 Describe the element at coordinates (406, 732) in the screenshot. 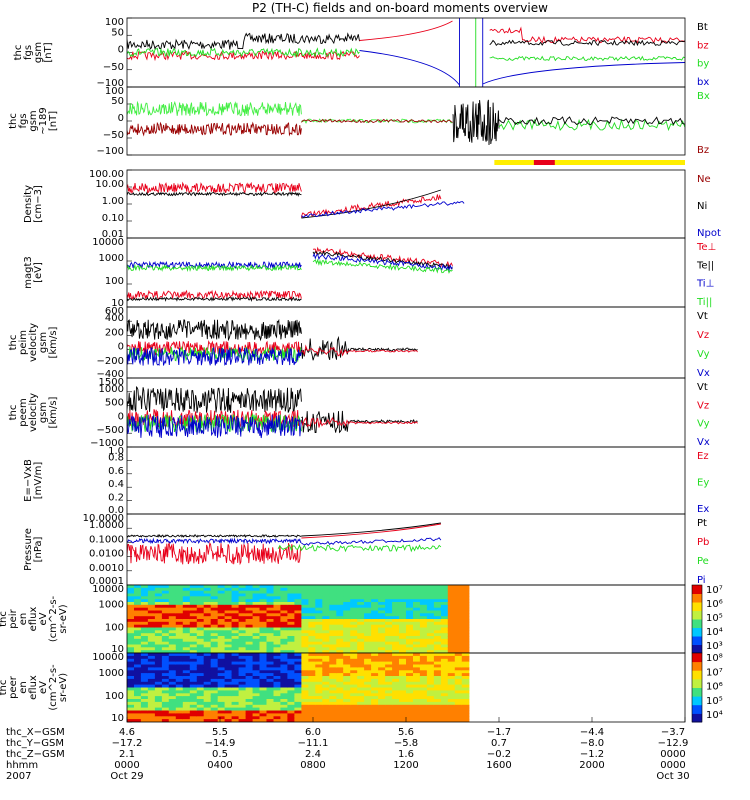

I see `xaxis-tick-label: 5.6` at that location.